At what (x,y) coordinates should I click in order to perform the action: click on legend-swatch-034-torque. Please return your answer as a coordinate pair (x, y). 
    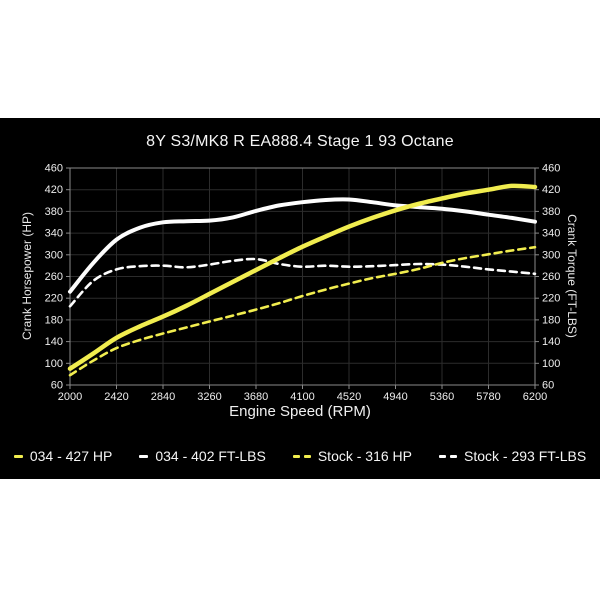
    Looking at the image, I should click on (144, 456).